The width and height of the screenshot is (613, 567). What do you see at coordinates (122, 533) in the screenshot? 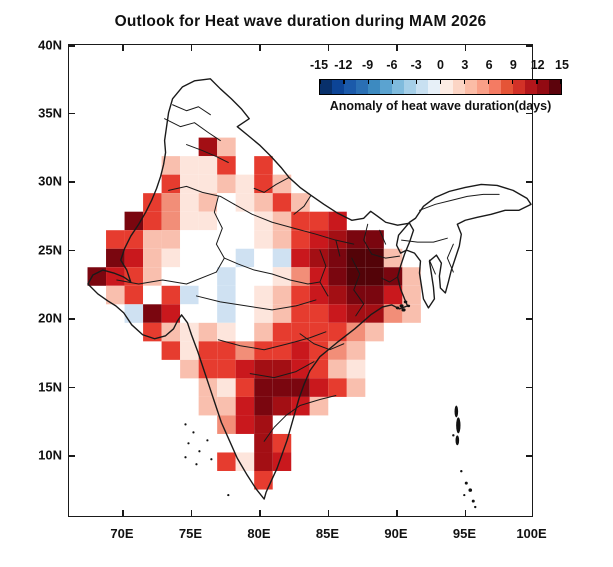
I see `x-axis-tick-label: 70E` at bounding box center [122, 533].